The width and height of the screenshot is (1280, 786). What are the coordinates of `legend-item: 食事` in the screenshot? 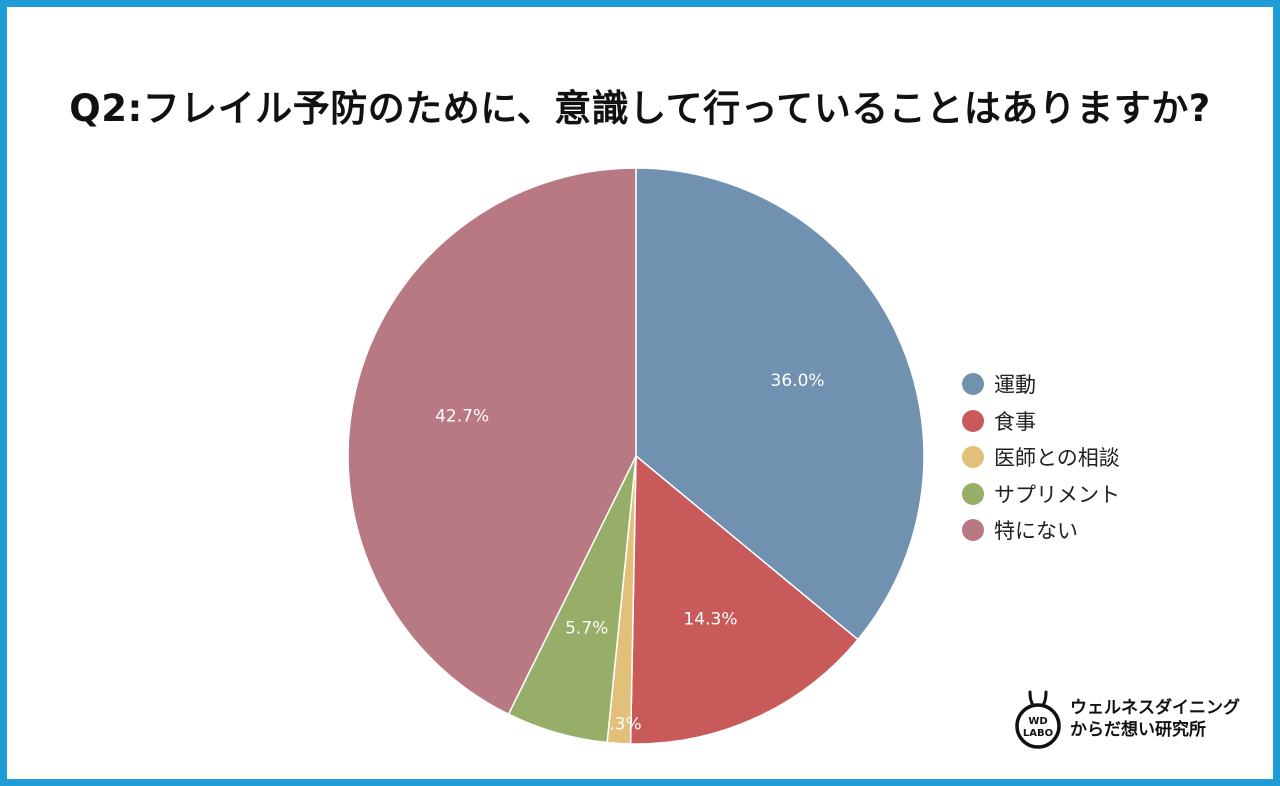 It's located at (1041, 421).